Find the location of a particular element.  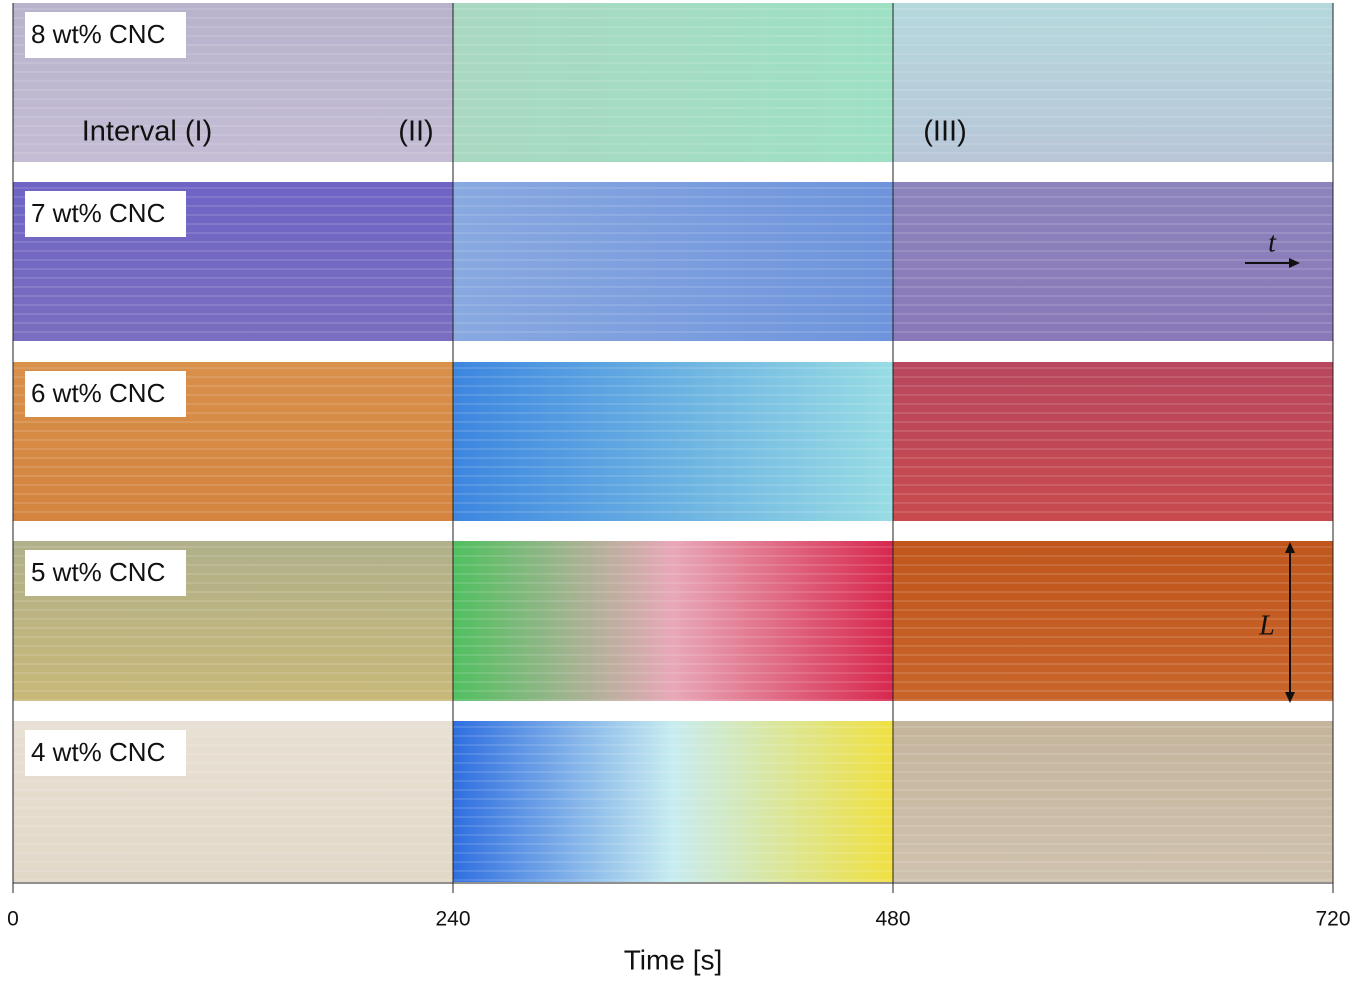

panel-label: 4 wt% CNC is located at coordinates (98, 752).